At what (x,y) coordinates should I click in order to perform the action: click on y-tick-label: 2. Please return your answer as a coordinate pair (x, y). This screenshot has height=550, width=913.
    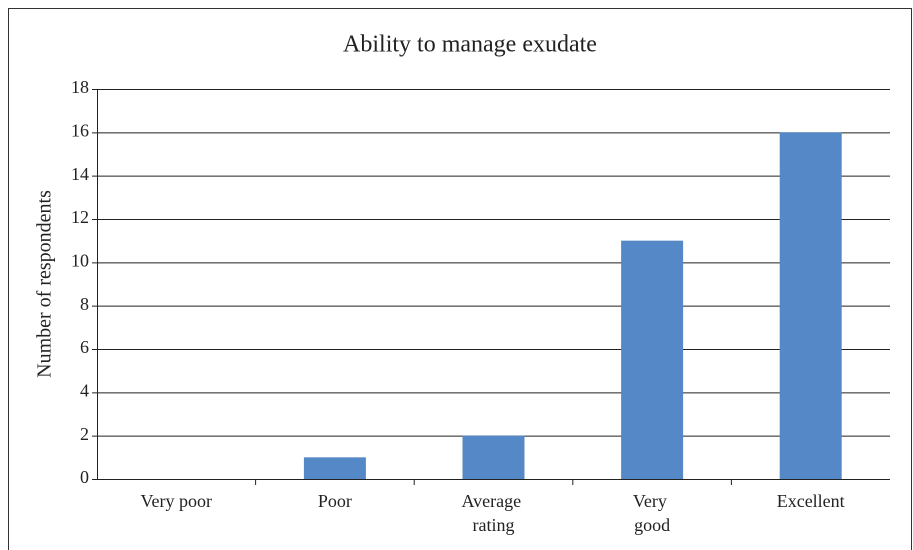
    Looking at the image, I should click on (84, 434).